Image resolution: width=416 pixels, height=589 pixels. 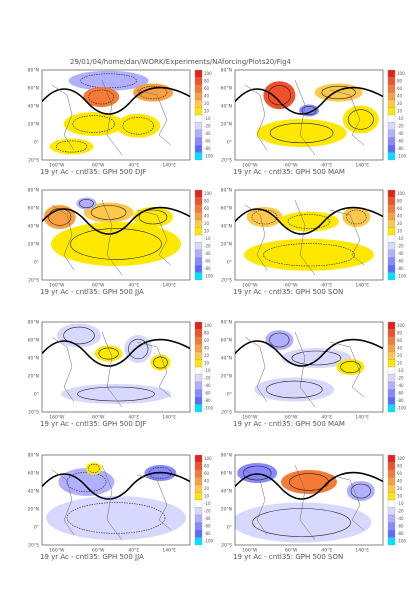 I want to click on lon-label: 160°W, so click(x=57, y=418).